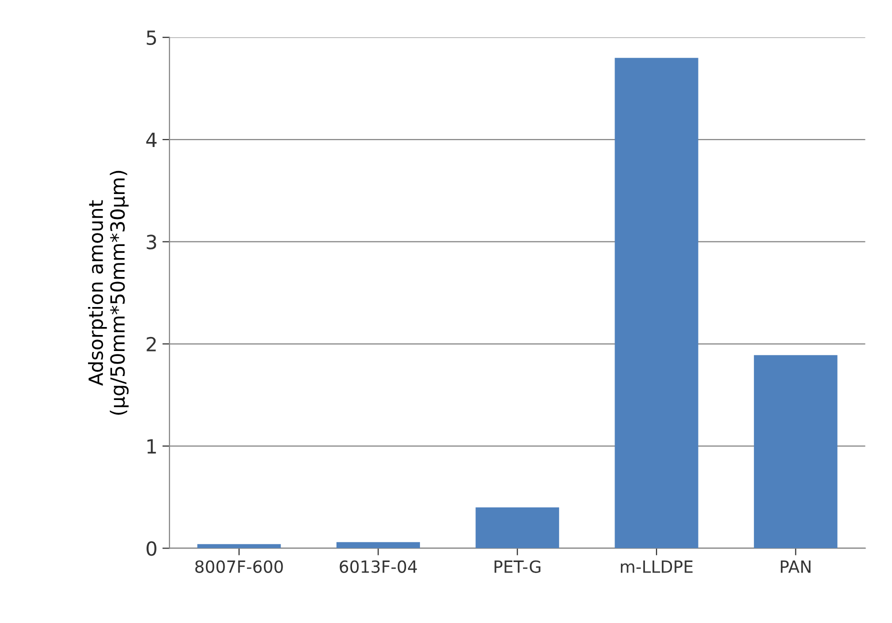 The width and height of the screenshot is (892, 623). What do you see at coordinates (378, 566) in the screenshot?
I see `x-tick-label: 6013F-04` at bounding box center [378, 566].